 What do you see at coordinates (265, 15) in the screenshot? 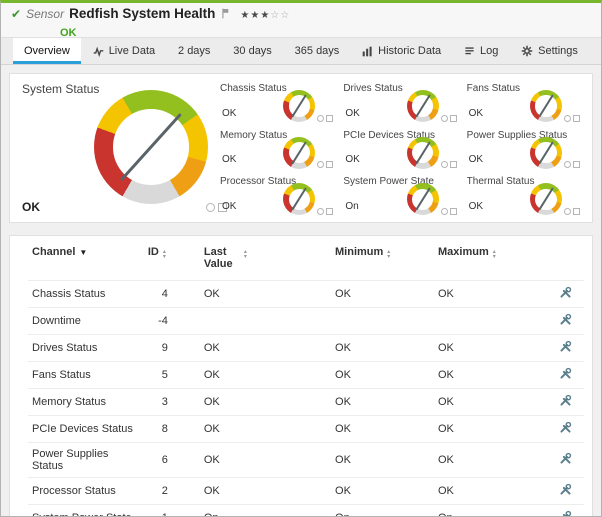
I see `priority-stars: ★★★☆☆` at bounding box center [265, 15].